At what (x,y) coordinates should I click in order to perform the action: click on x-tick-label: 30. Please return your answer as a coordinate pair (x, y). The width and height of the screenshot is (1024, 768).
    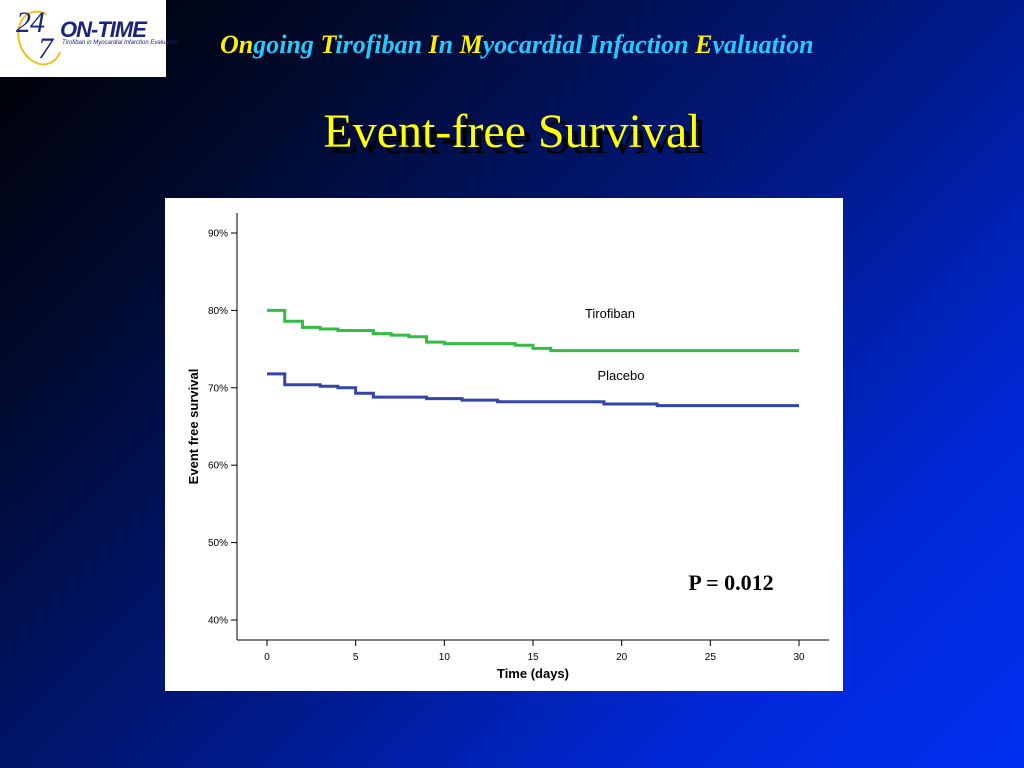
    Looking at the image, I should click on (799, 657).